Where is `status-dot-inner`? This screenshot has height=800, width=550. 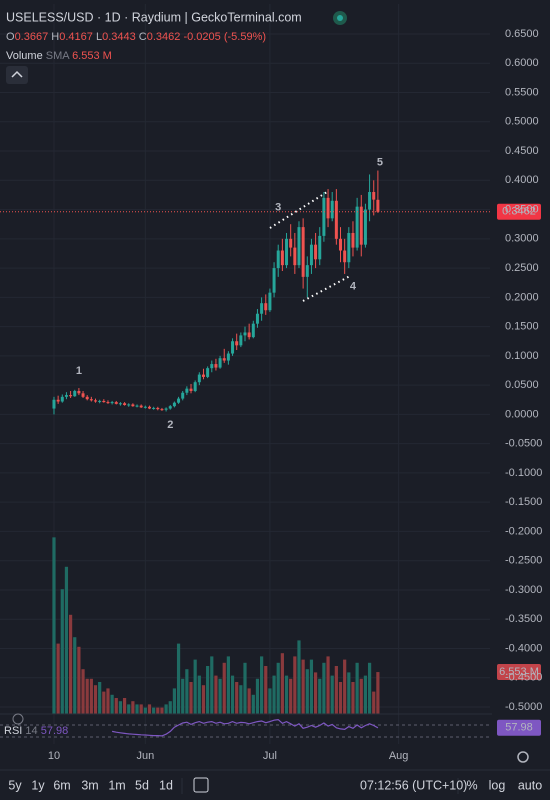 status-dot-inner is located at coordinates (340, 18).